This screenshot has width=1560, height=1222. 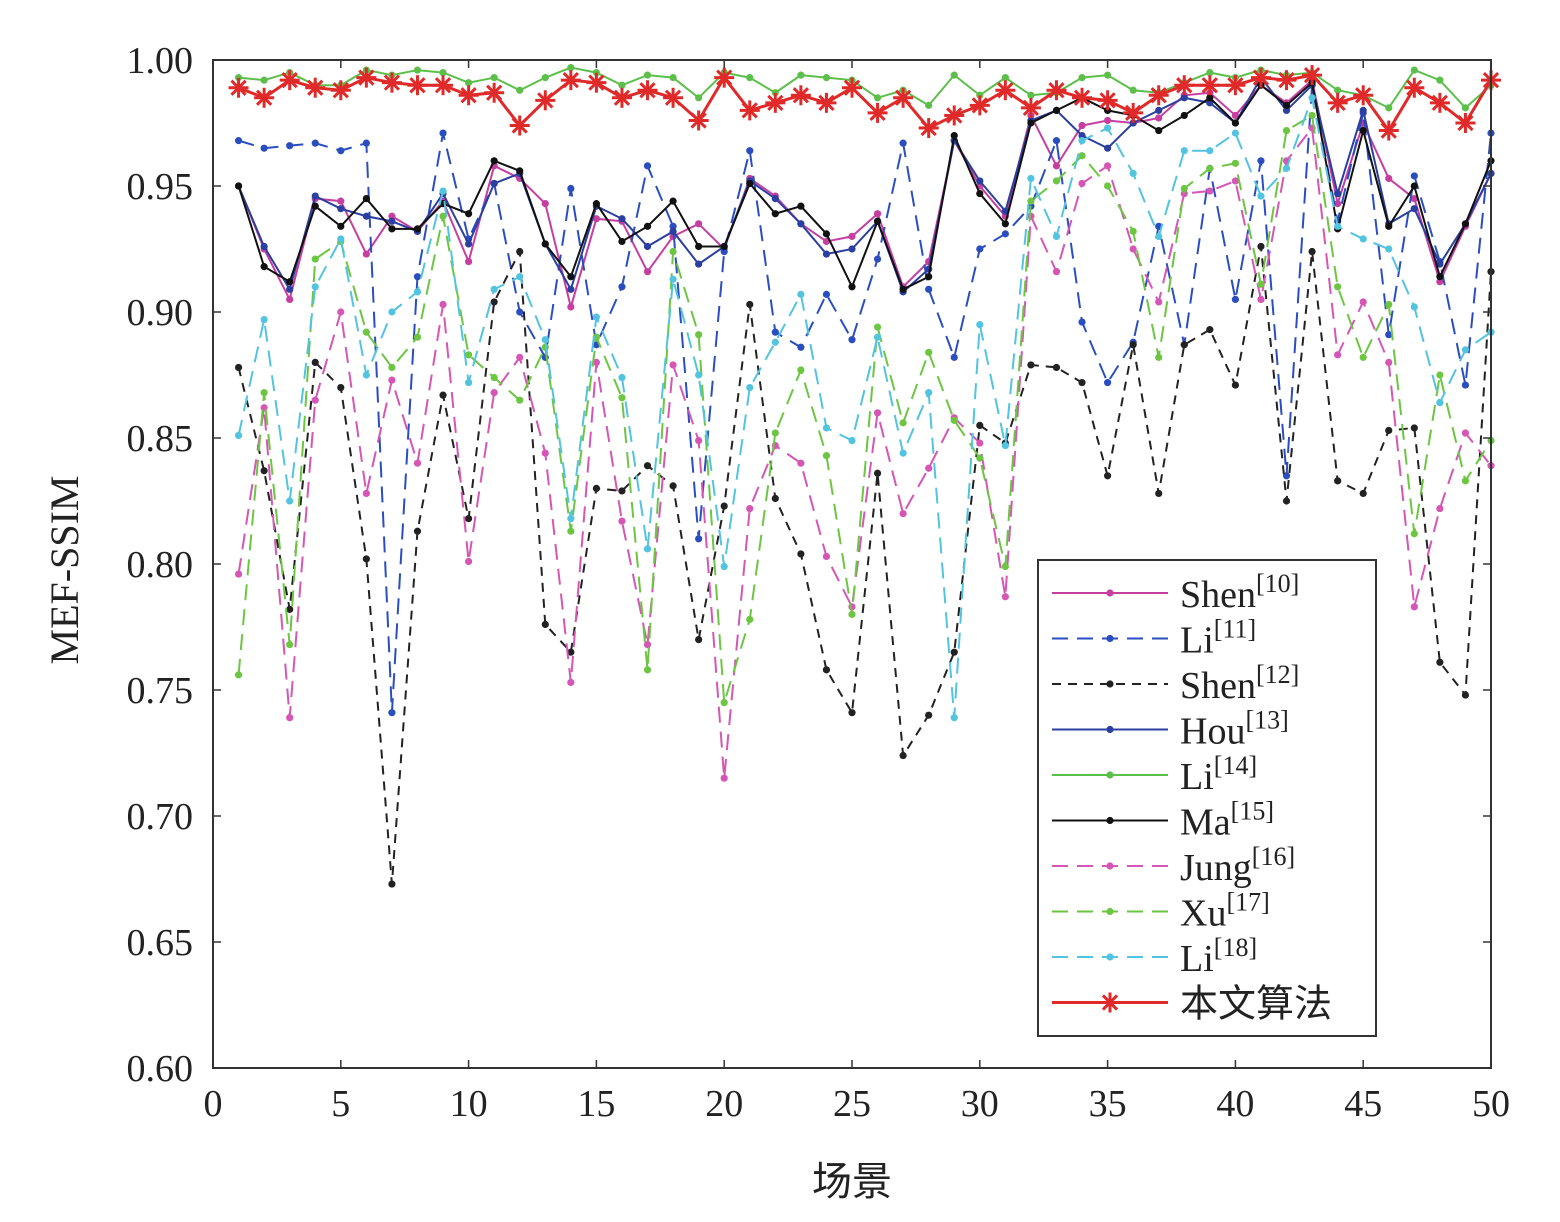 What do you see at coordinates (1252, 811) in the screenshot?
I see `legend-ref: [15]` at bounding box center [1252, 811].